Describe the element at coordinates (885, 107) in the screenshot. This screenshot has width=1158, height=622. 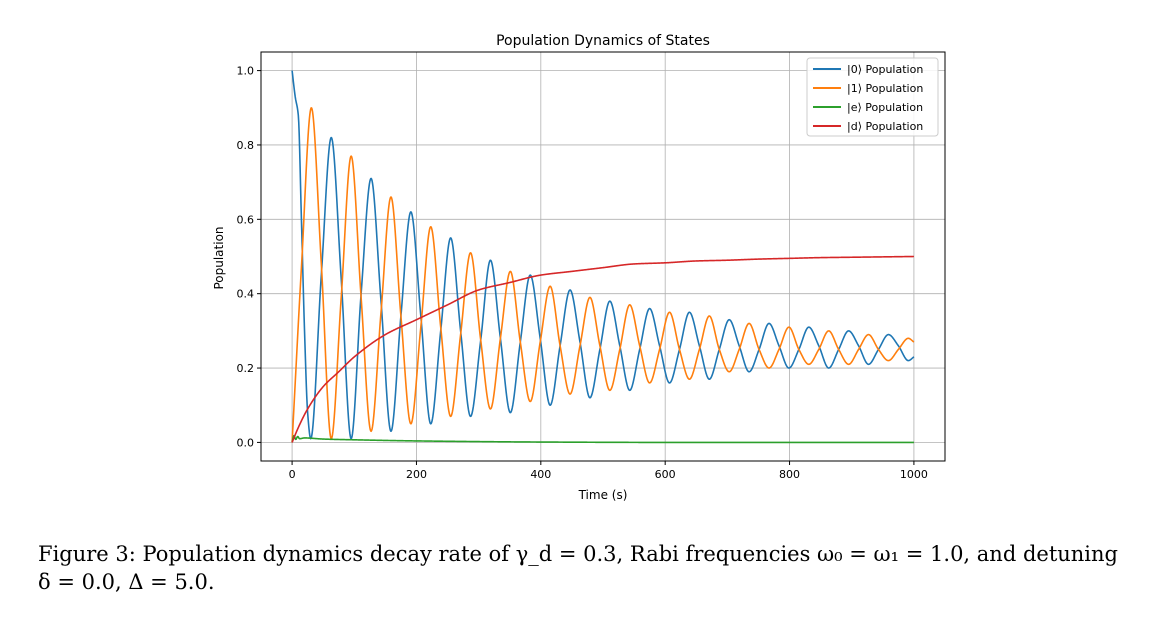
I see `legend-label: |e⟩ Population` at that location.